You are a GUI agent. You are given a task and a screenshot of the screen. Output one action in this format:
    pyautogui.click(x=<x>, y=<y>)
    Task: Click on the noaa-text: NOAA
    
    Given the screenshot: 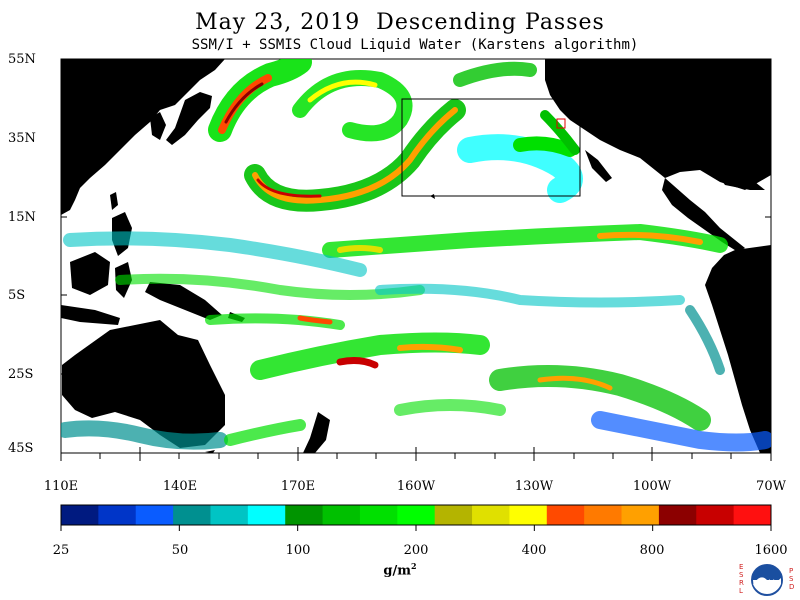 What is the action you would take?
    pyautogui.click(x=767, y=582)
    